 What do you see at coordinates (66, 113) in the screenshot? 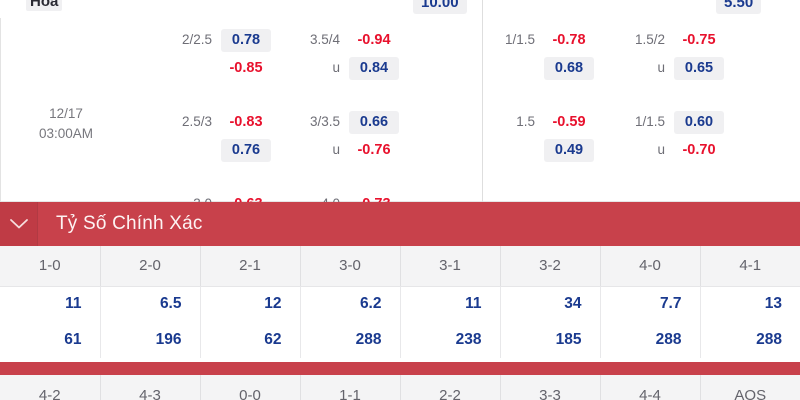
I see `match-date: 12/17` at bounding box center [66, 113].